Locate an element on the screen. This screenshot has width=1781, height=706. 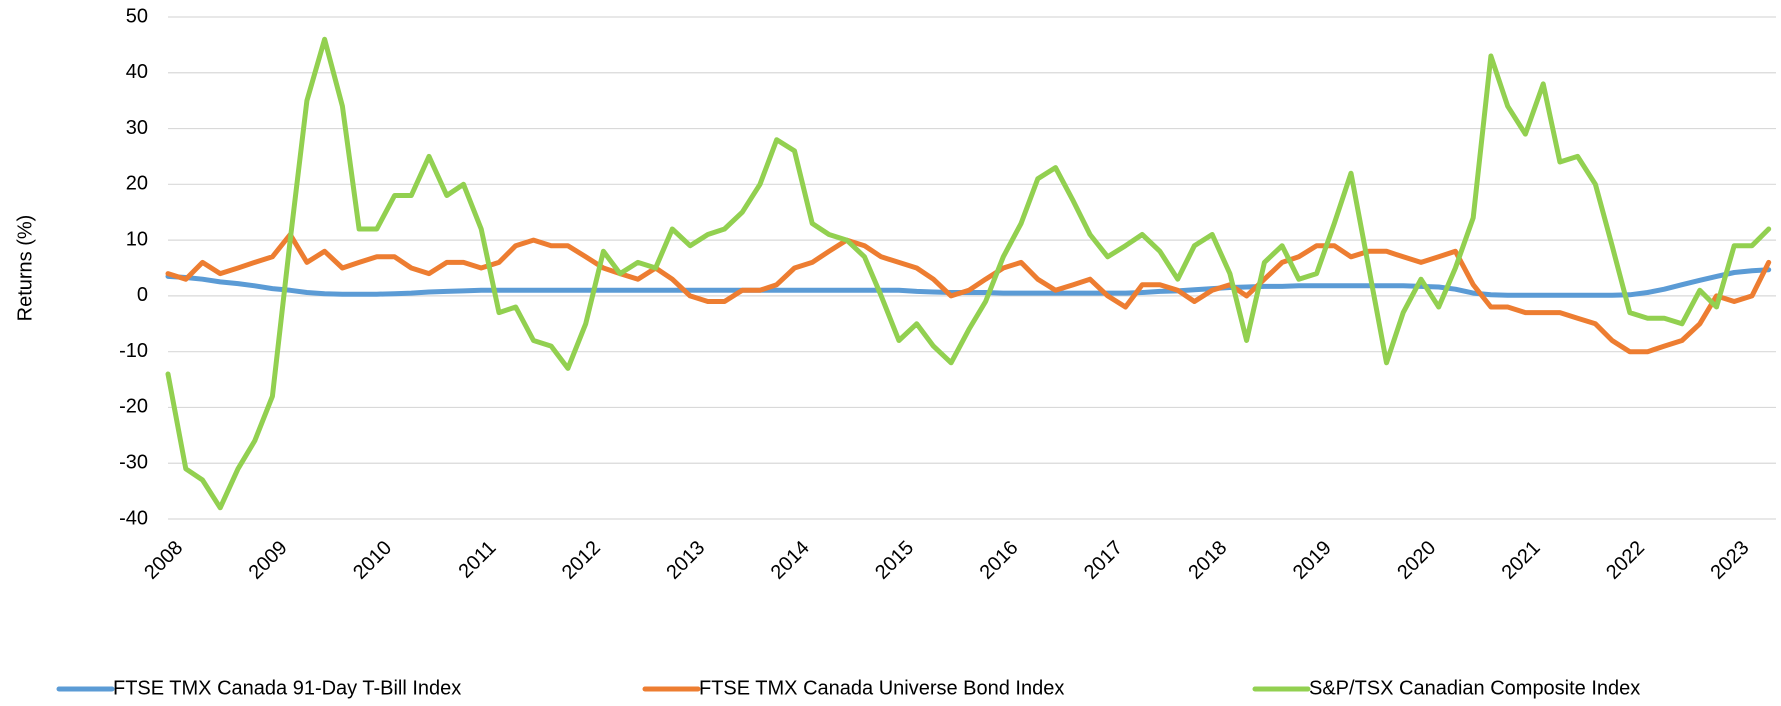
y-tick-label: -10 is located at coordinates (133, 351).